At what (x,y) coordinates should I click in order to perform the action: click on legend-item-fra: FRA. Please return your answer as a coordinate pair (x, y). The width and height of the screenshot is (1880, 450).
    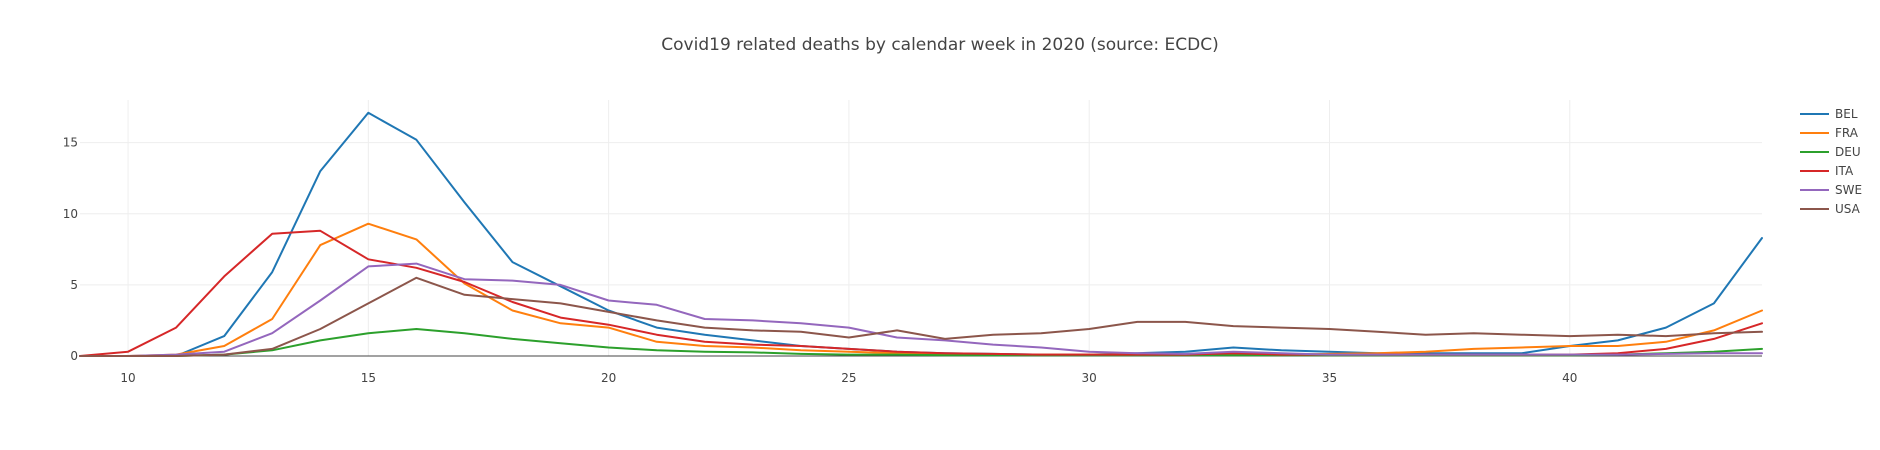
    Looking at the image, I should click on (1829, 133).